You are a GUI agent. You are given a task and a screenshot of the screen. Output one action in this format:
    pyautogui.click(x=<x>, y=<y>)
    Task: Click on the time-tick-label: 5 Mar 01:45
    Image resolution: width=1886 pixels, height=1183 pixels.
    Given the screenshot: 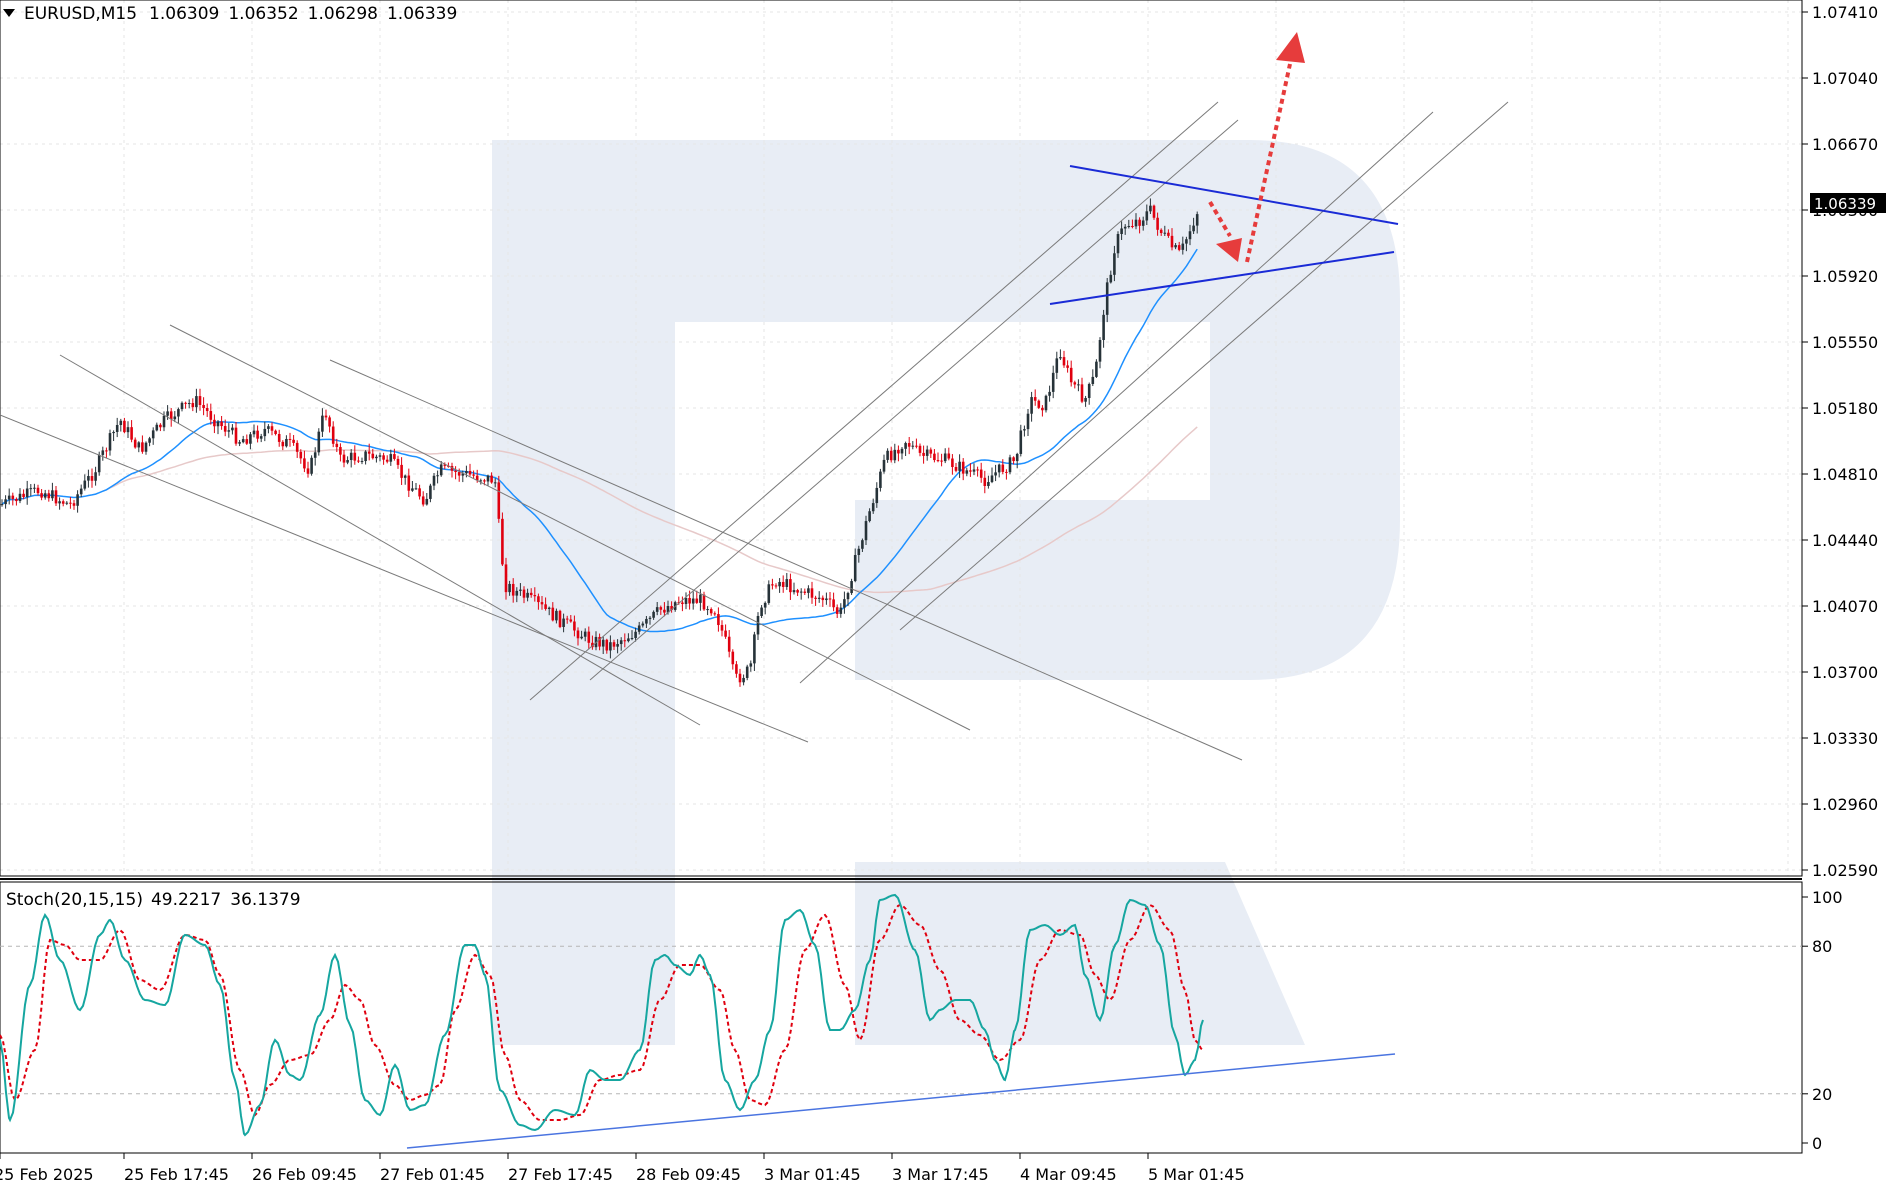 What is the action you would take?
    pyautogui.click(x=1196, y=1174)
    